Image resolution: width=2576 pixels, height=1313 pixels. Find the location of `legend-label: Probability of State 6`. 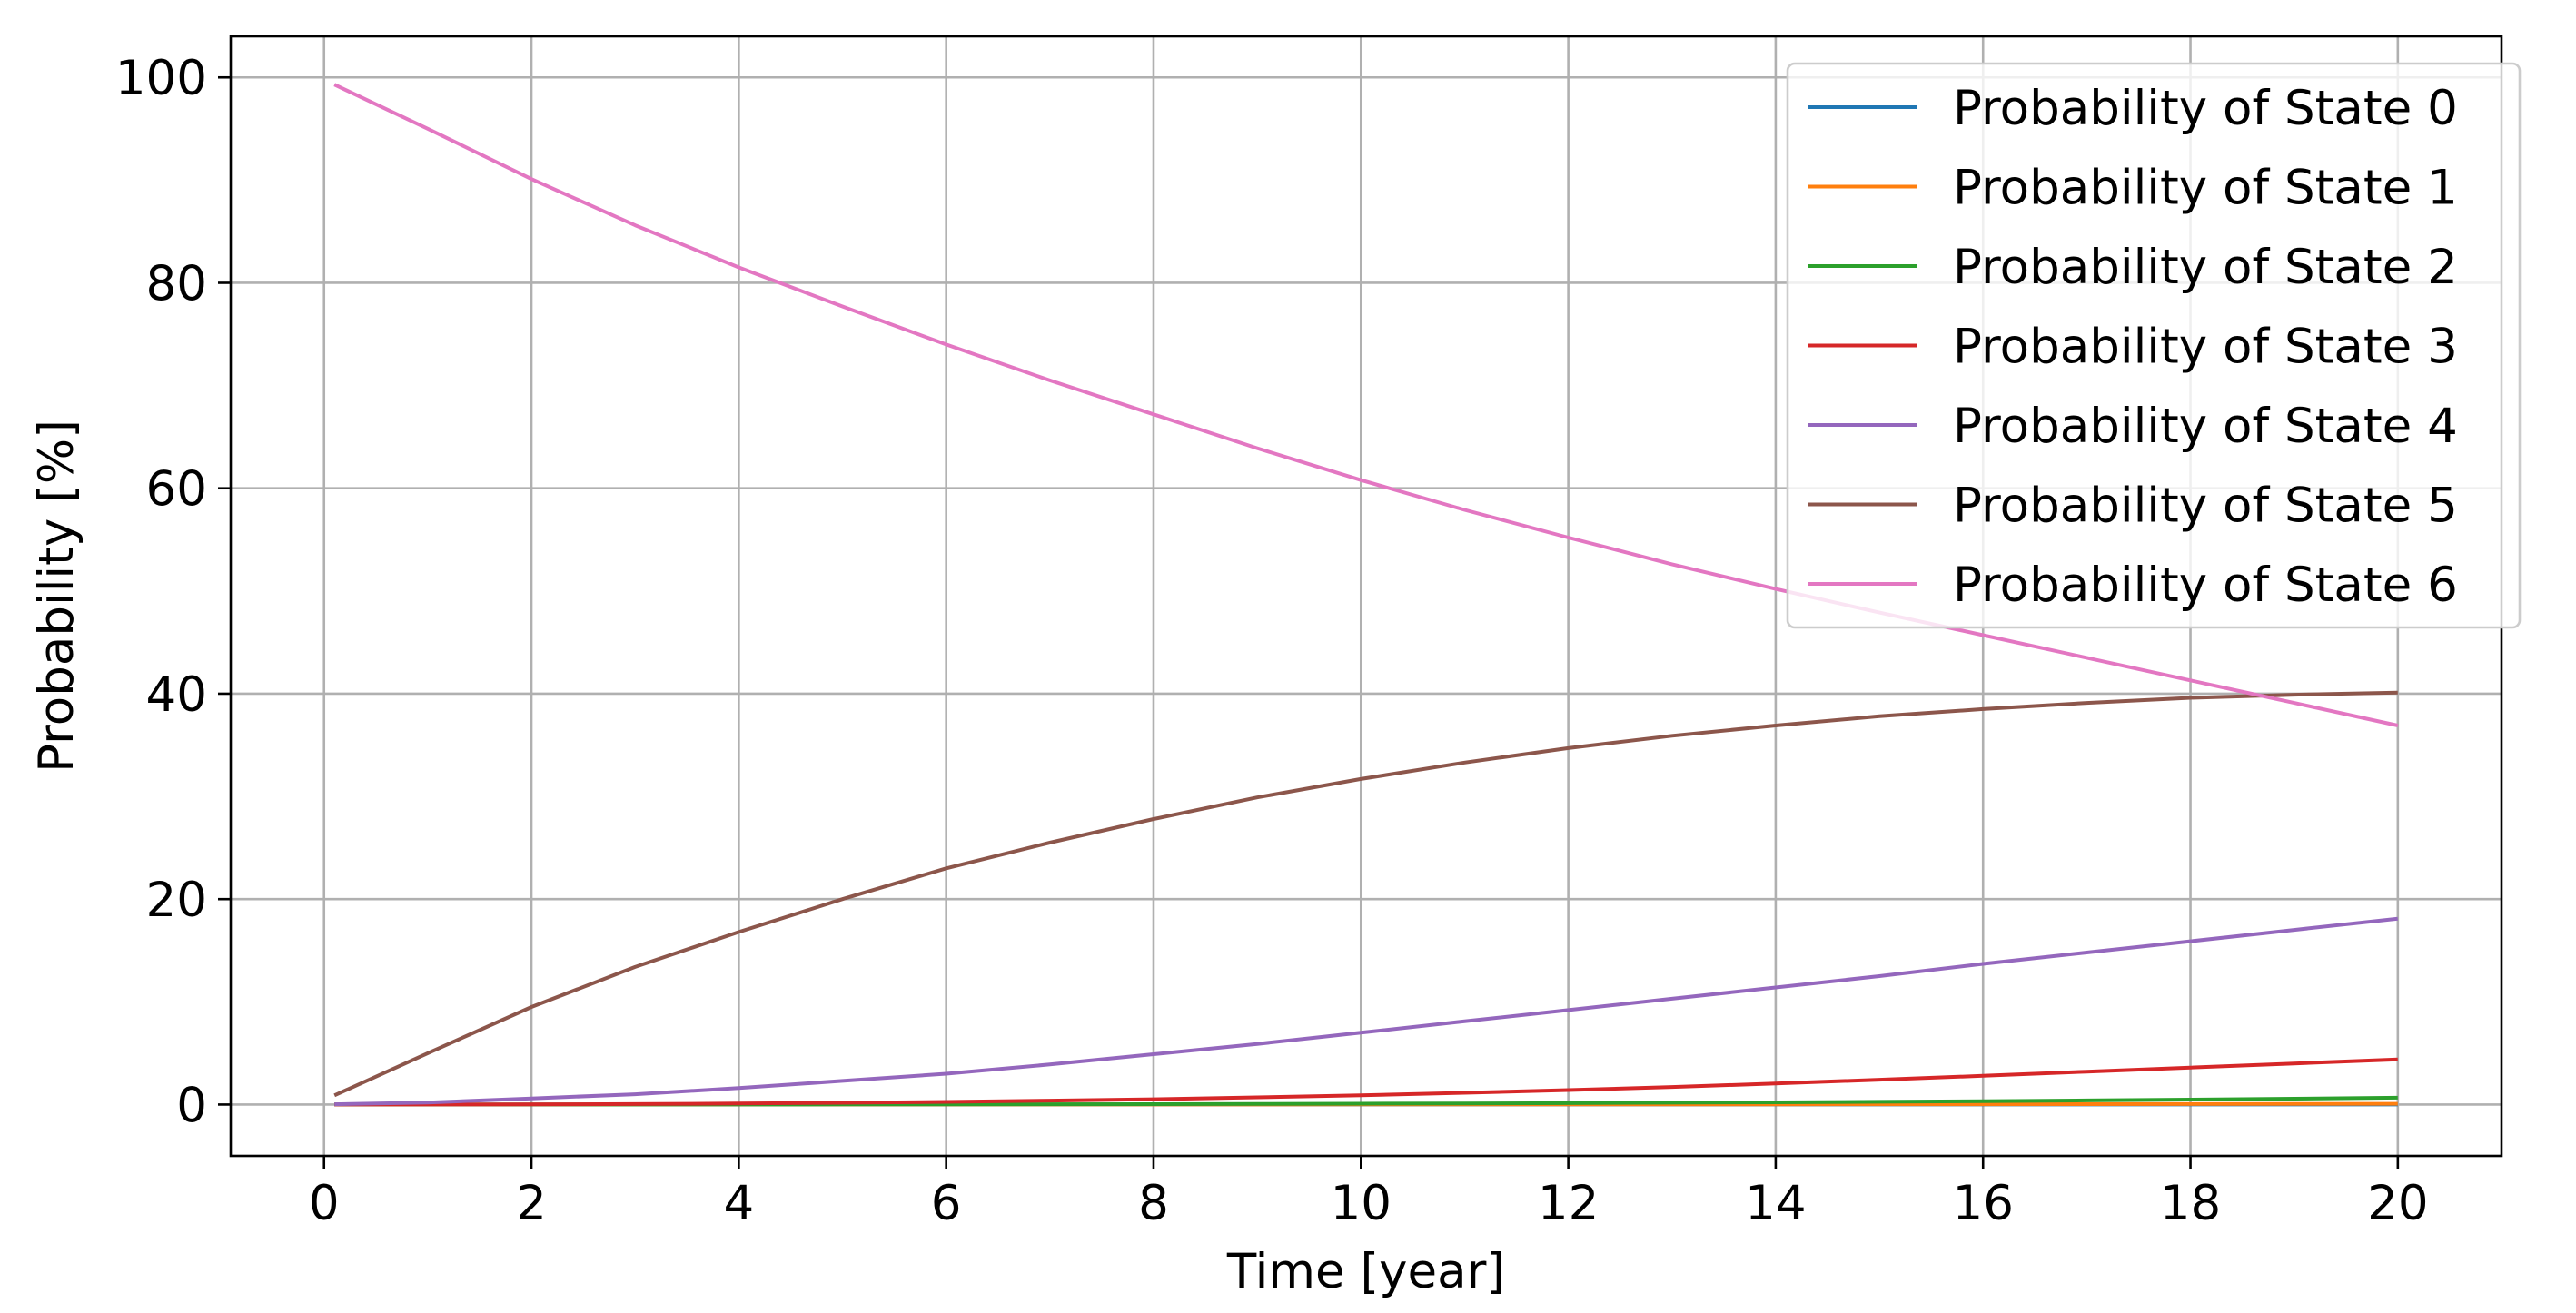

legend-label: Probability of State 6 is located at coordinates (2205, 585).